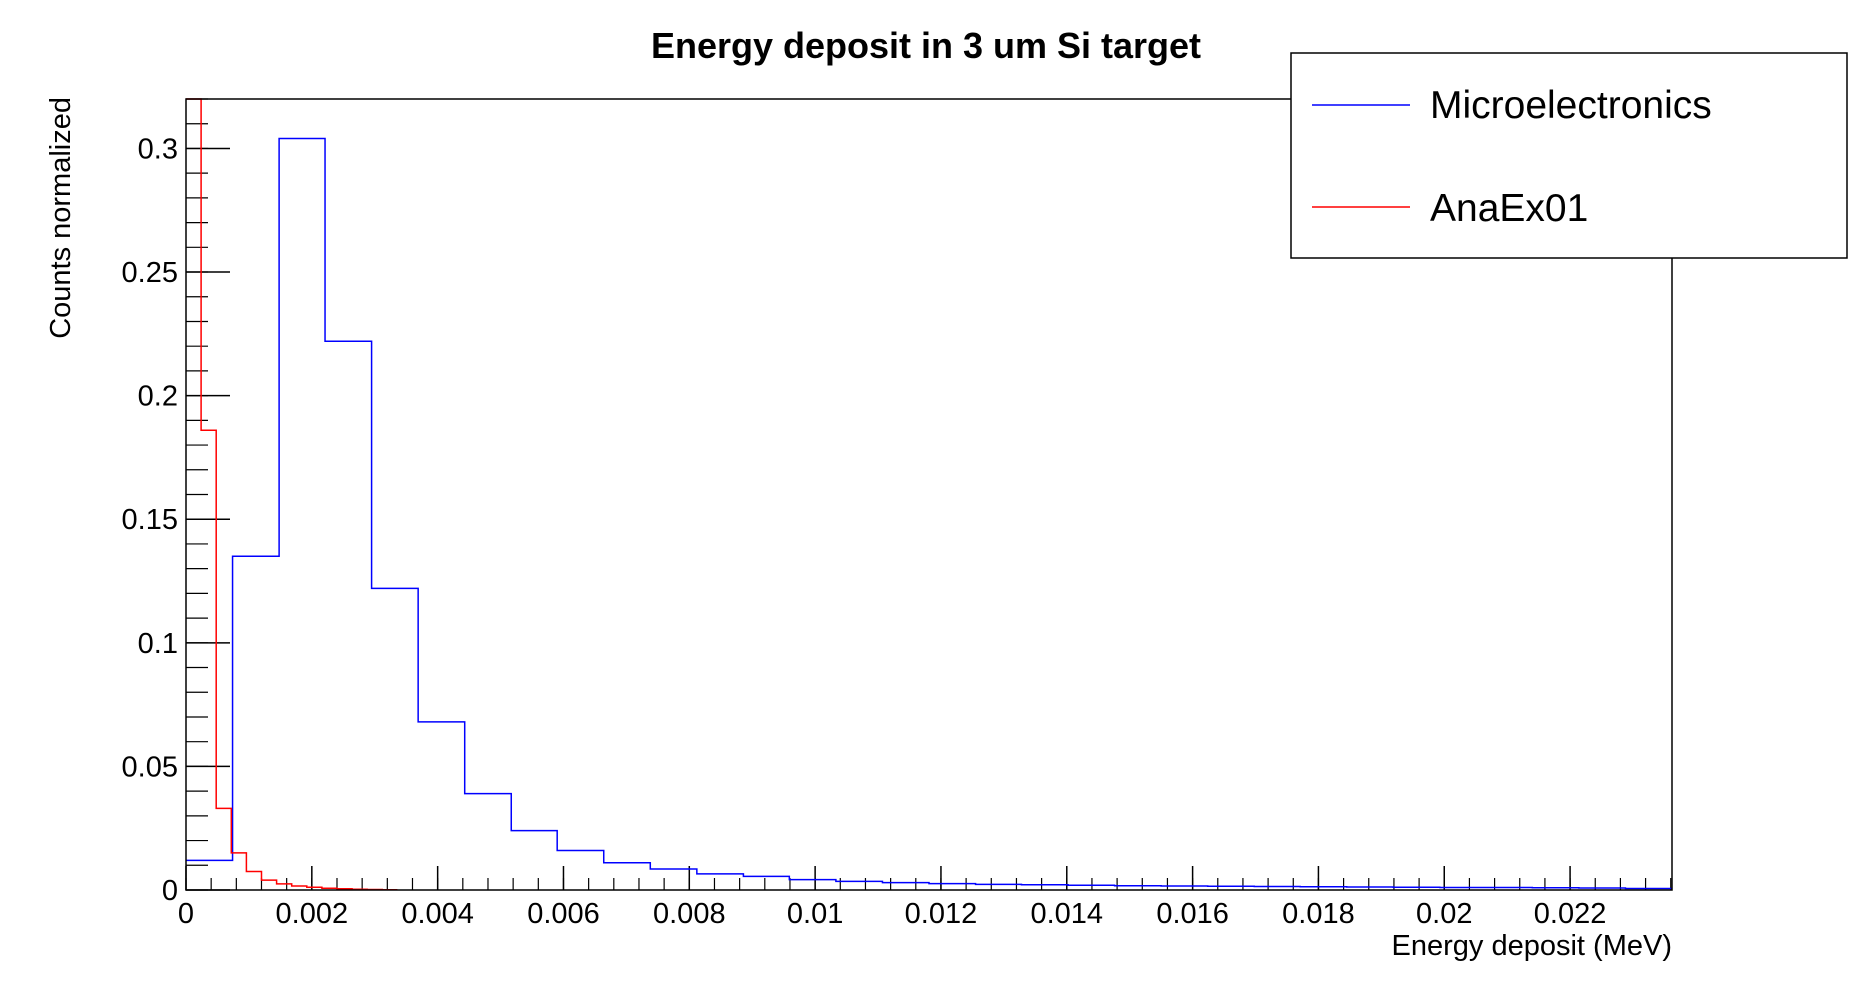 The height and width of the screenshot is (989, 1852). I want to click on y-tick-label: 0.25, so click(150, 273).